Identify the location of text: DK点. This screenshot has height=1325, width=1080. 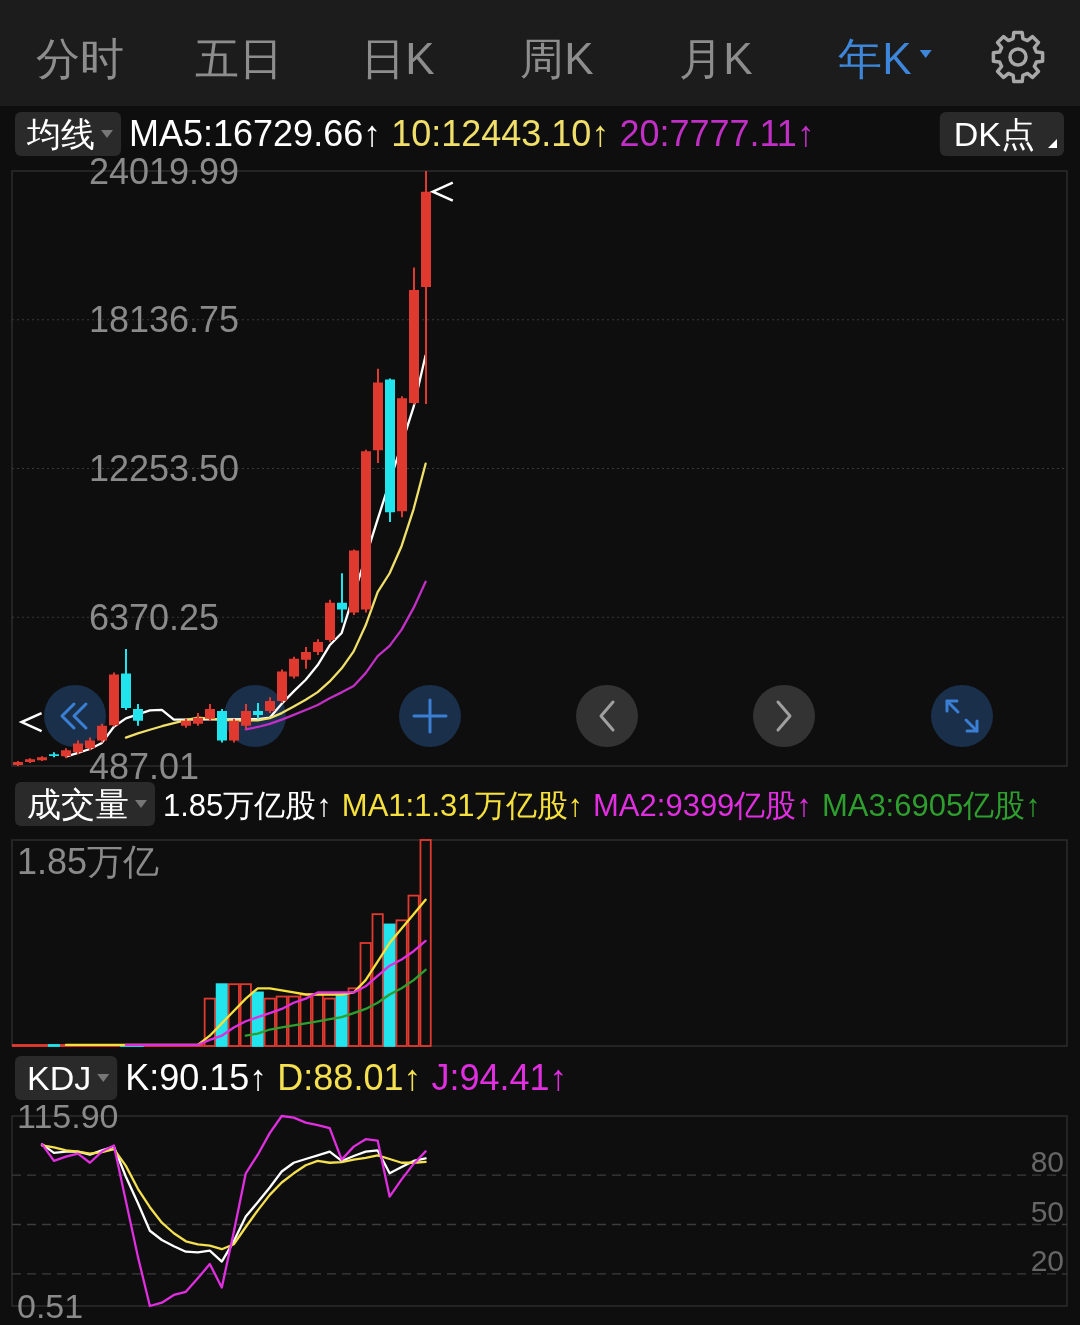
(994, 134).